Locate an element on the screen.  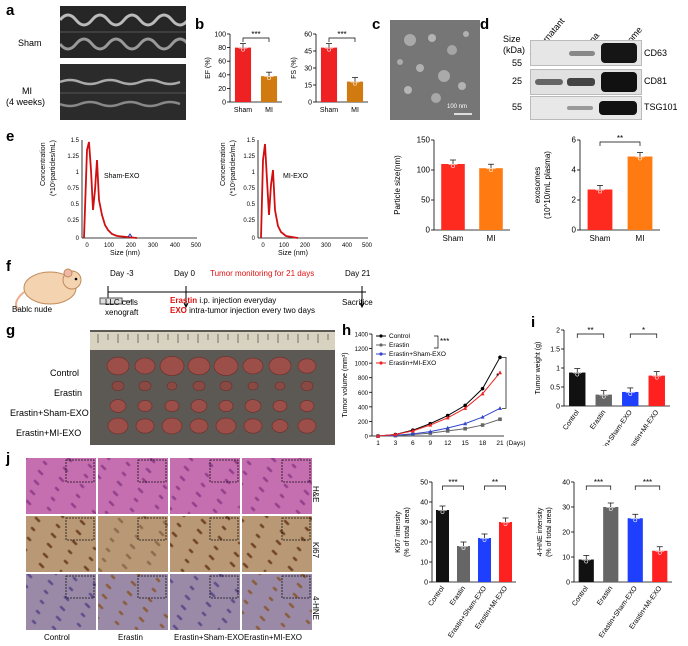
stain-label-ki67: Ki67 is located at coordinates (315, 550).